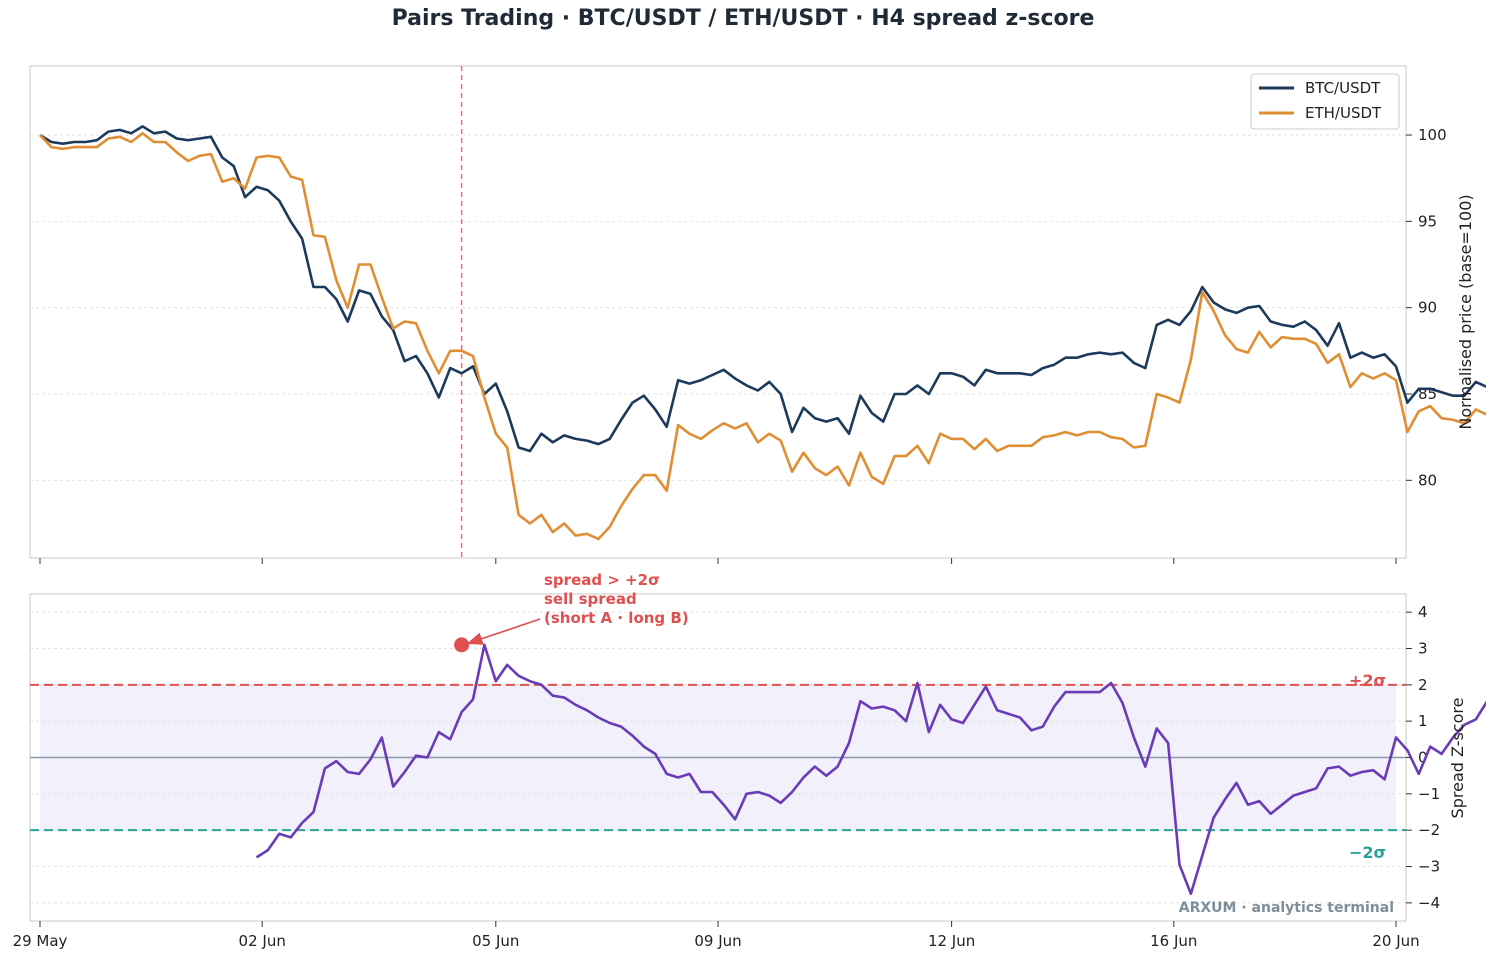 The width and height of the screenshot is (1486, 961). I want to click on zscore-tick-label: −4, so click(1429, 903).